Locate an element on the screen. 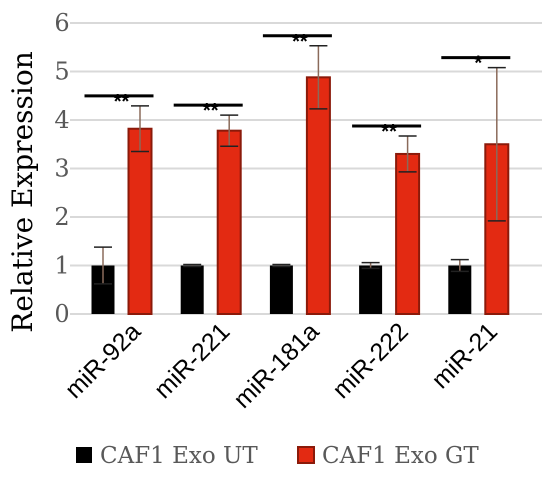  bar-ut-miR-181a is located at coordinates (281, 289).